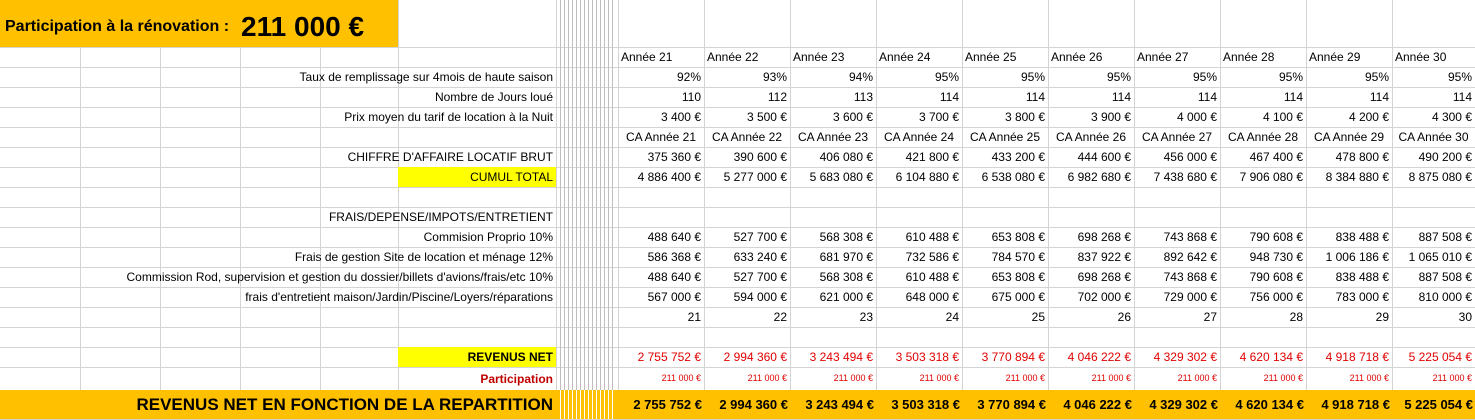 The image size is (1475, 420). I want to click on repartition-value: 4 918 718 €, so click(1355, 404).